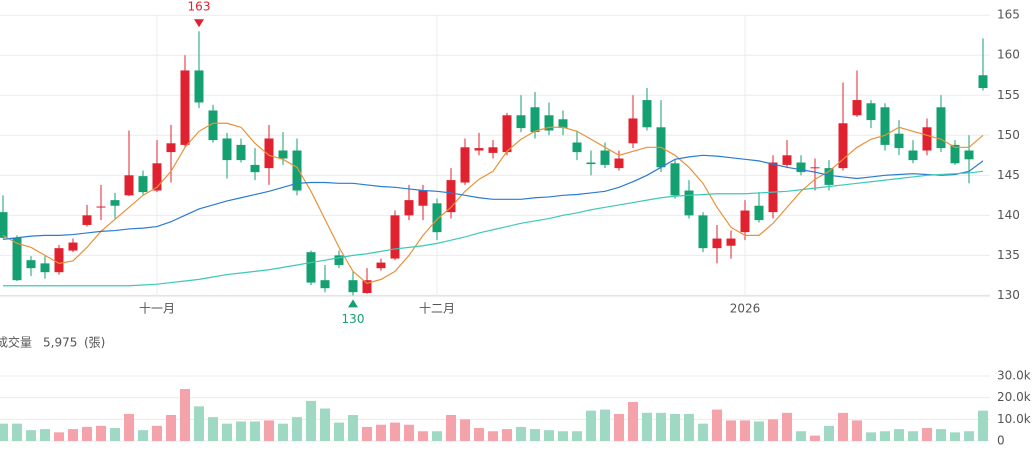  What do you see at coordinates (1008, 255) in the screenshot?
I see `y-tick-label: 135` at bounding box center [1008, 255].